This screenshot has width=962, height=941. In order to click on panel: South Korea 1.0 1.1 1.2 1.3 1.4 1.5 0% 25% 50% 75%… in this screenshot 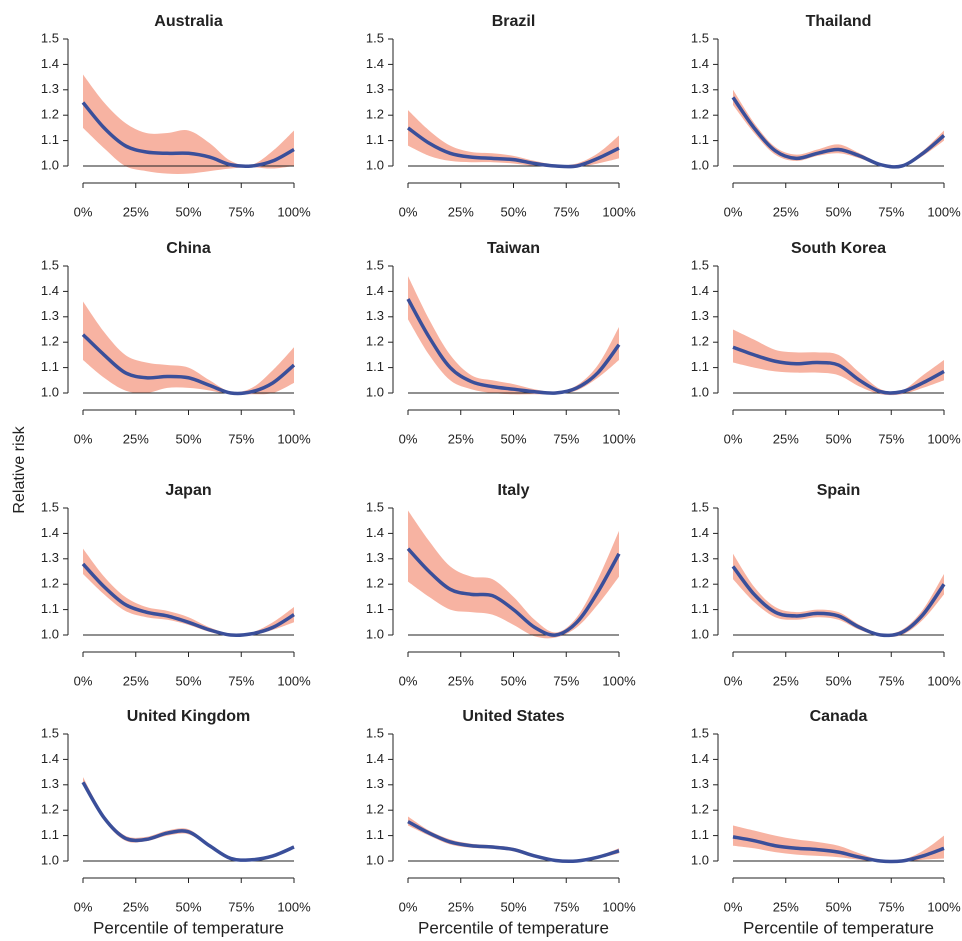, I will do `click(826, 343)`.